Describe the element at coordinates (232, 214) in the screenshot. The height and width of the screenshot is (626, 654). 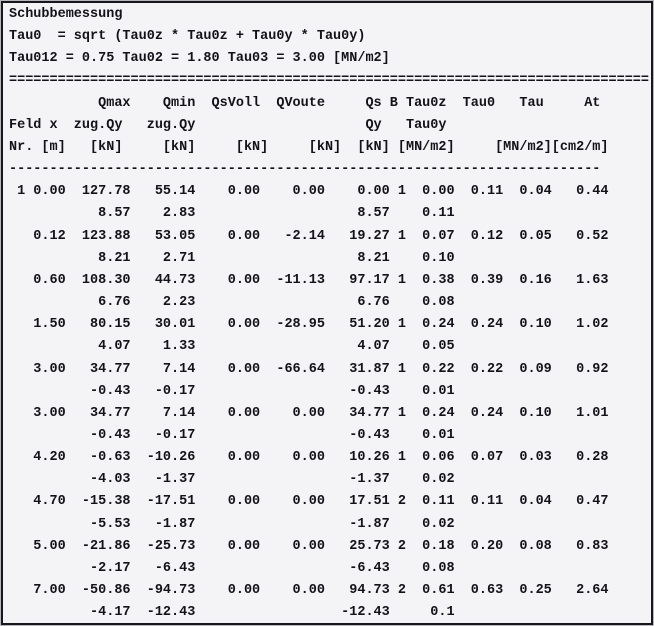
I see `table-row-1-sub: 8.57 2.83 8.57 0.11` at that location.